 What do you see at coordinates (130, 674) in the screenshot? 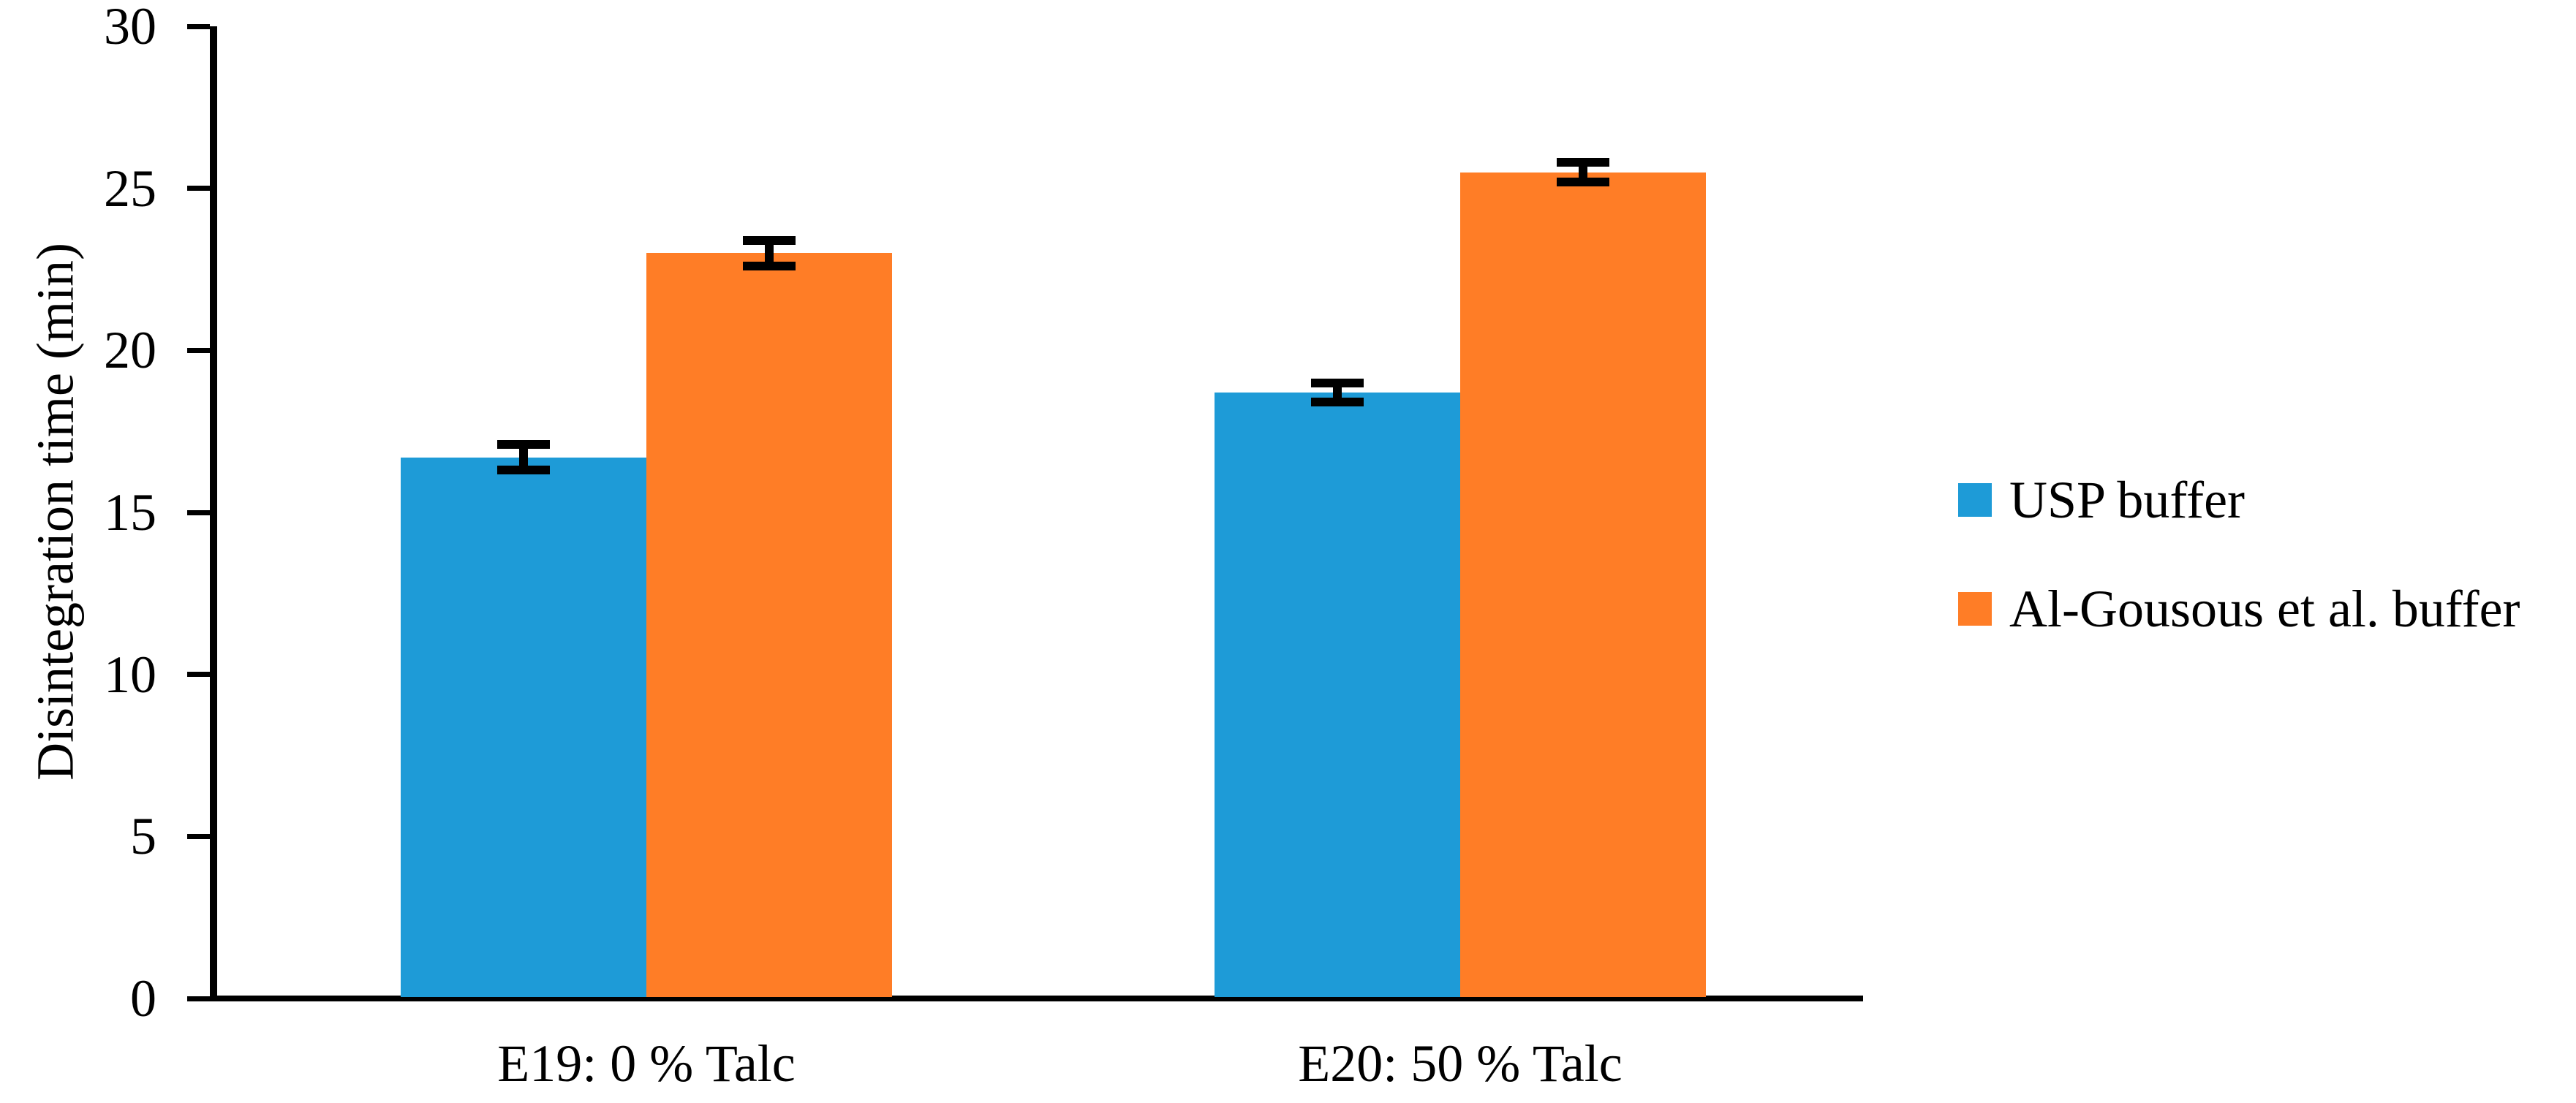
I see `y-tick-label: 10` at bounding box center [130, 674].